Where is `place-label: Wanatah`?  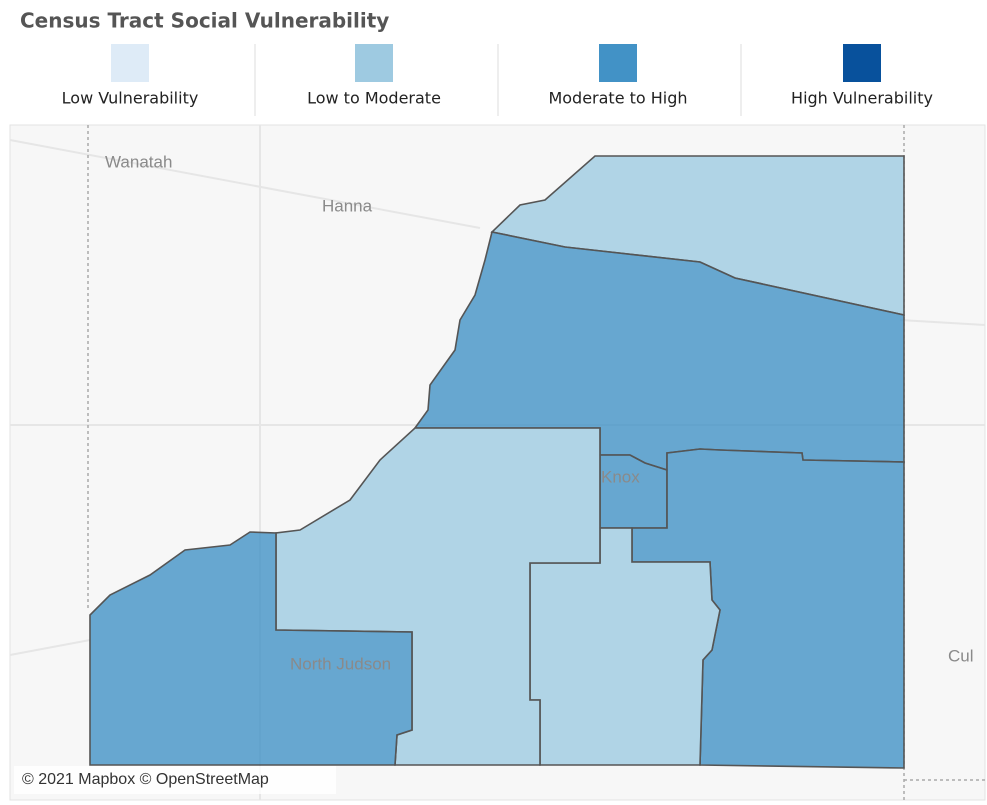
place-label: Wanatah is located at coordinates (138, 161).